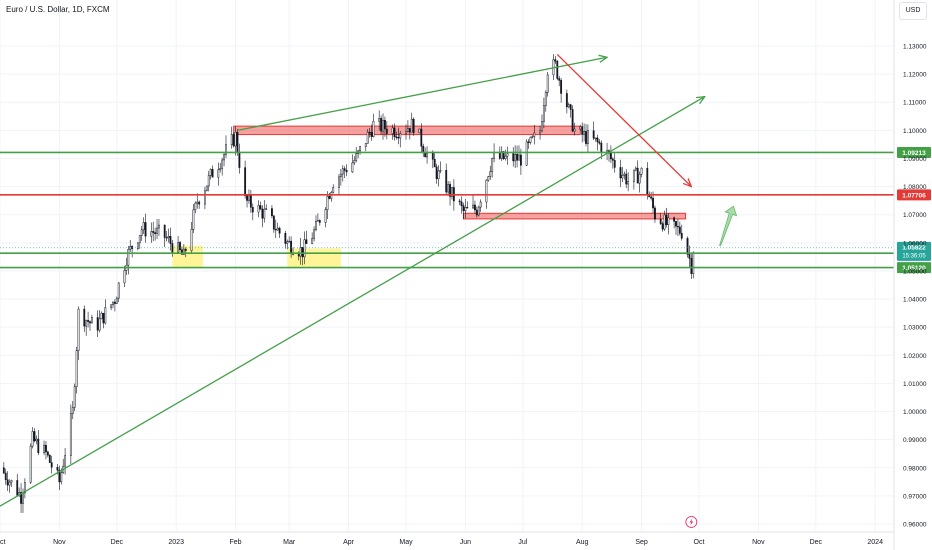 Image resolution: width=932 pixels, height=550 pixels. Describe the element at coordinates (915, 468) in the screenshot. I see `price-tick-label: 0.98000` at that location.